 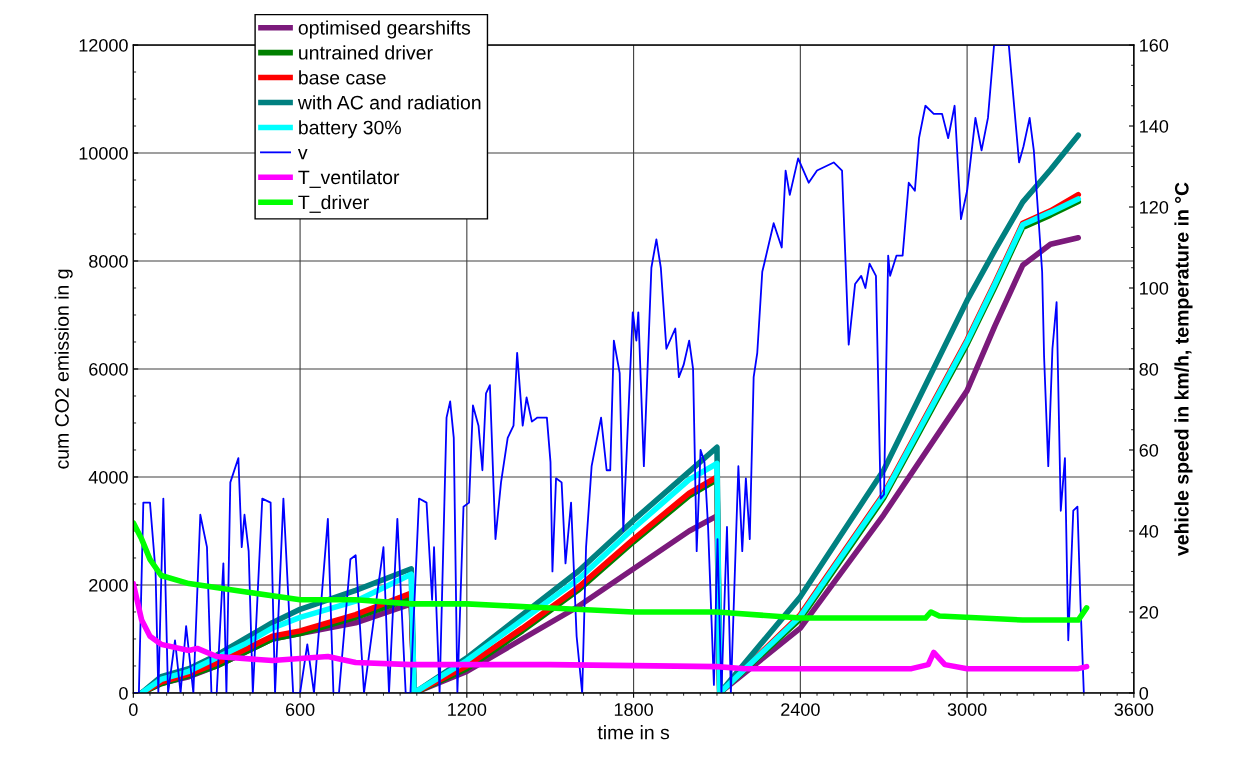 What do you see at coordinates (1149, 612) in the screenshot?
I see `y2-tick-label: 20` at bounding box center [1149, 612].